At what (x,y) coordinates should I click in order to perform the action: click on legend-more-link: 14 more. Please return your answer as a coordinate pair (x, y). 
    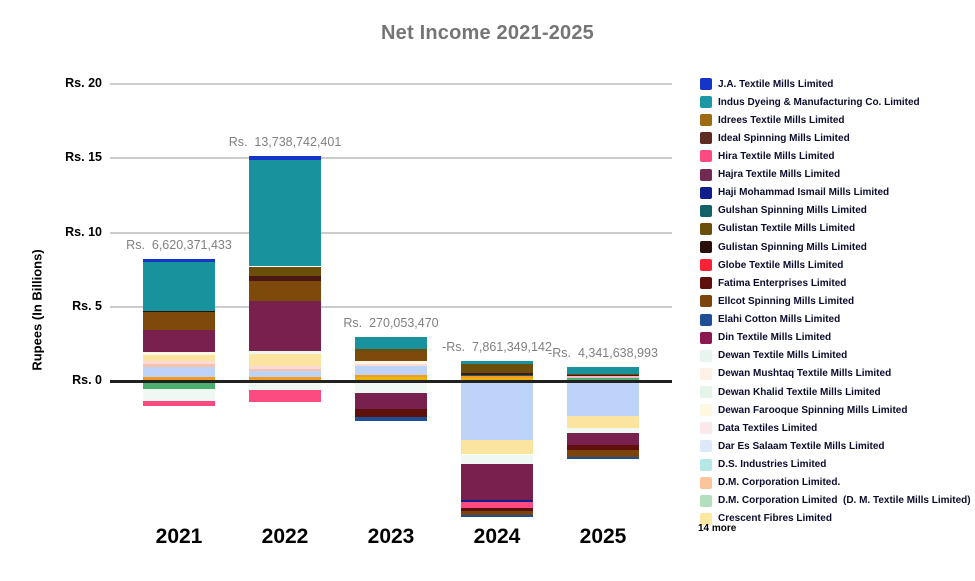
    Looking at the image, I should click on (717, 528).